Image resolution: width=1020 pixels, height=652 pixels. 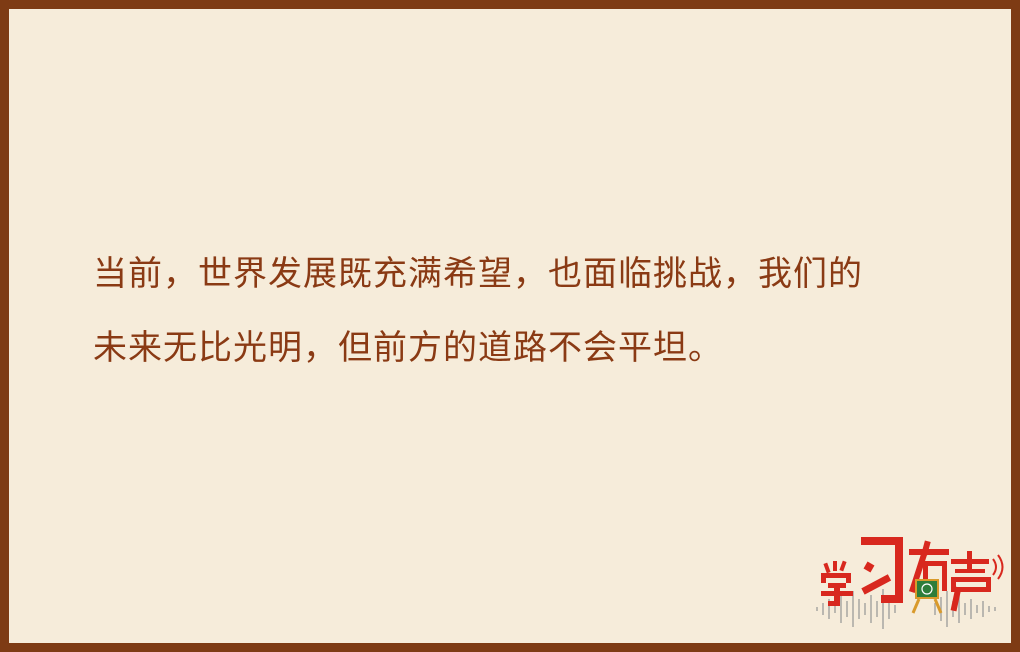 What do you see at coordinates (478, 274) in the screenshot?
I see `quote-line-1: 当前，世界发展既充满希望，也面临挑战，我们的` at bounding box center [478, 274].